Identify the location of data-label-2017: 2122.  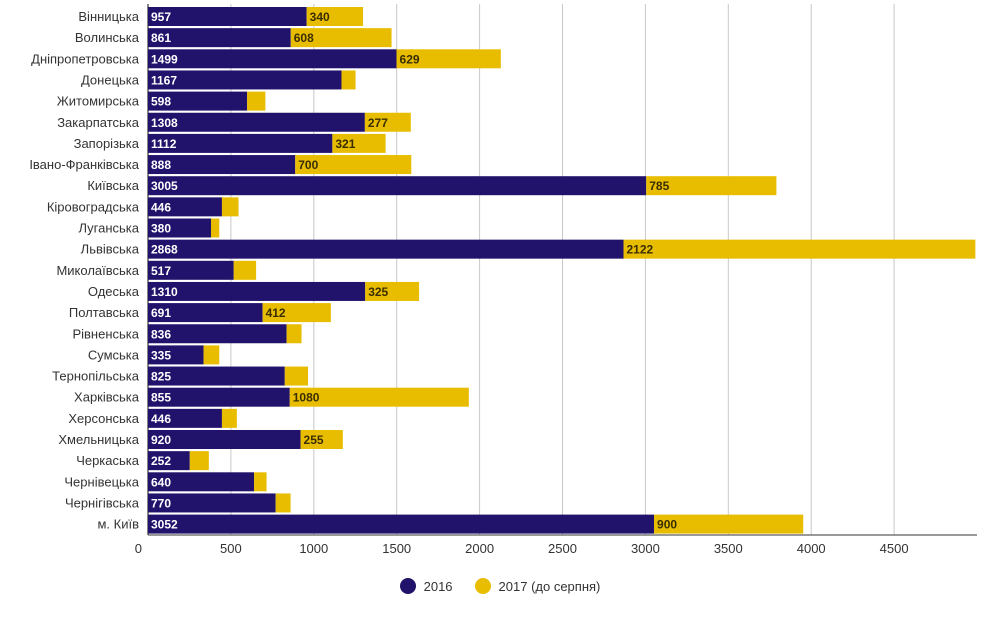
(640, 250).